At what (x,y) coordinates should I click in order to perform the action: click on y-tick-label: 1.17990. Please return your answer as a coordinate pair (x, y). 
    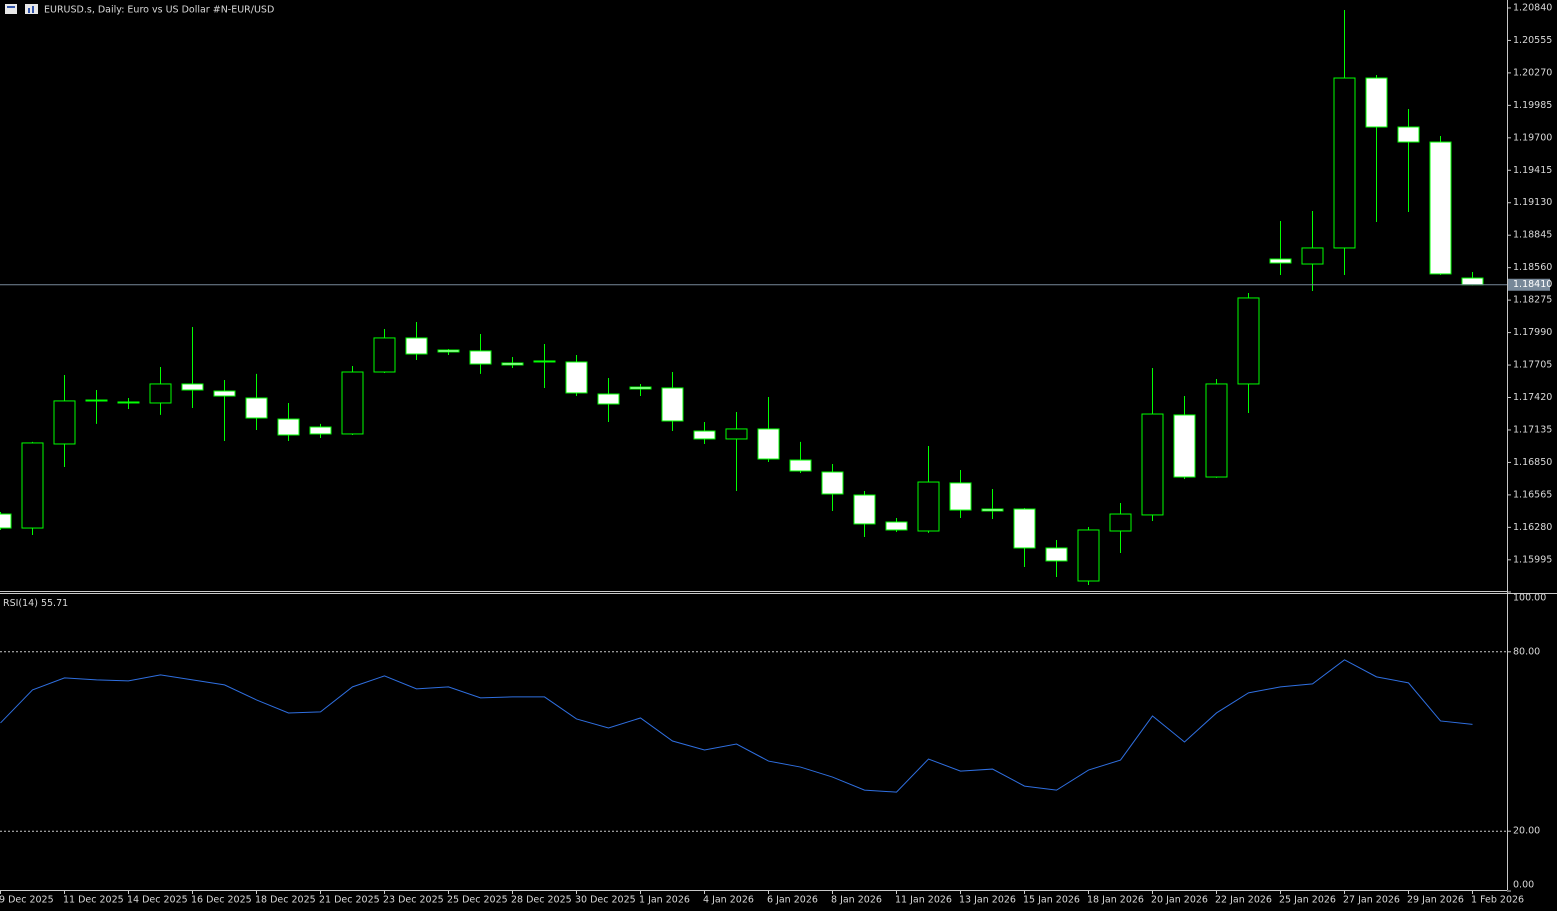
    Looking at the image, I should click on (1532, 332).